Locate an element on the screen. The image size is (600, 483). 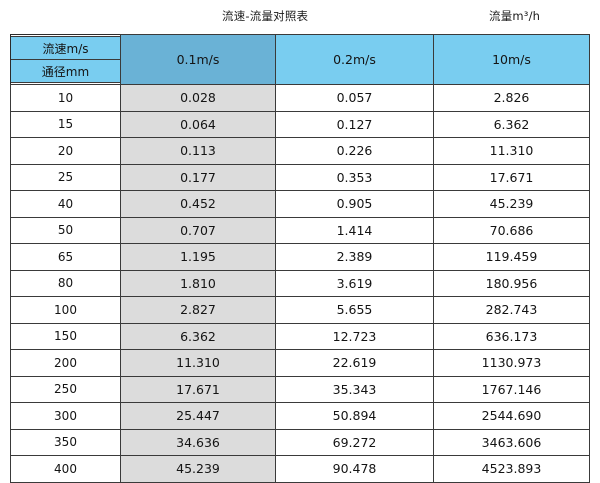
cell-nominal-diameter: 100 is located at coordinates (65, 310).